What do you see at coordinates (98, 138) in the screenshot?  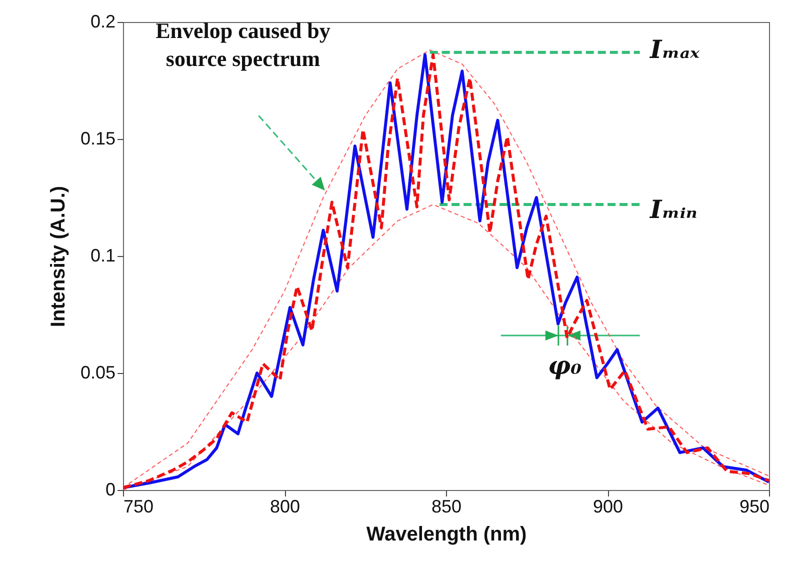 I see `y-tick-label: 0.15` at bounding box center [98, 138].